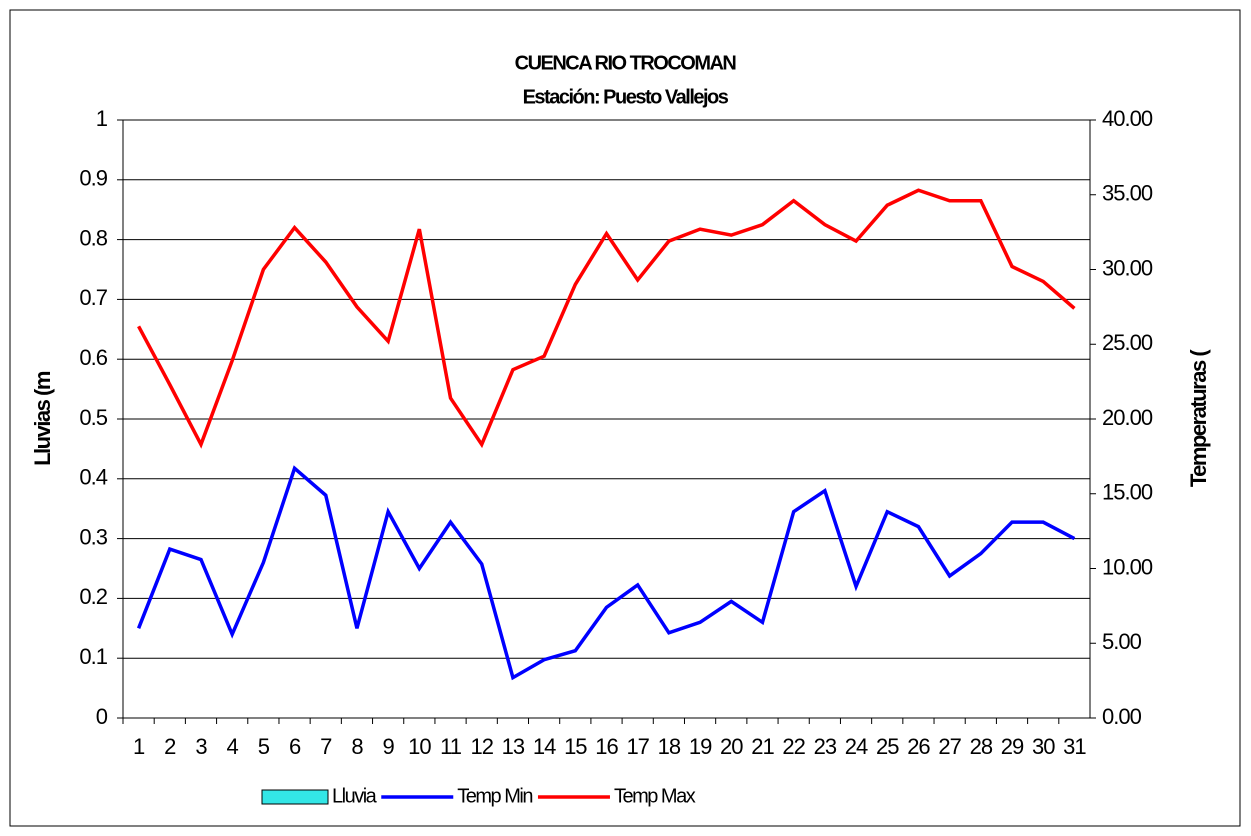 Image resolution: width=1251 pixels, height=836 pixels. Describe the element at coordinates (918, 746) in the screenshot. I see `x-tick-label: 26` at that location.